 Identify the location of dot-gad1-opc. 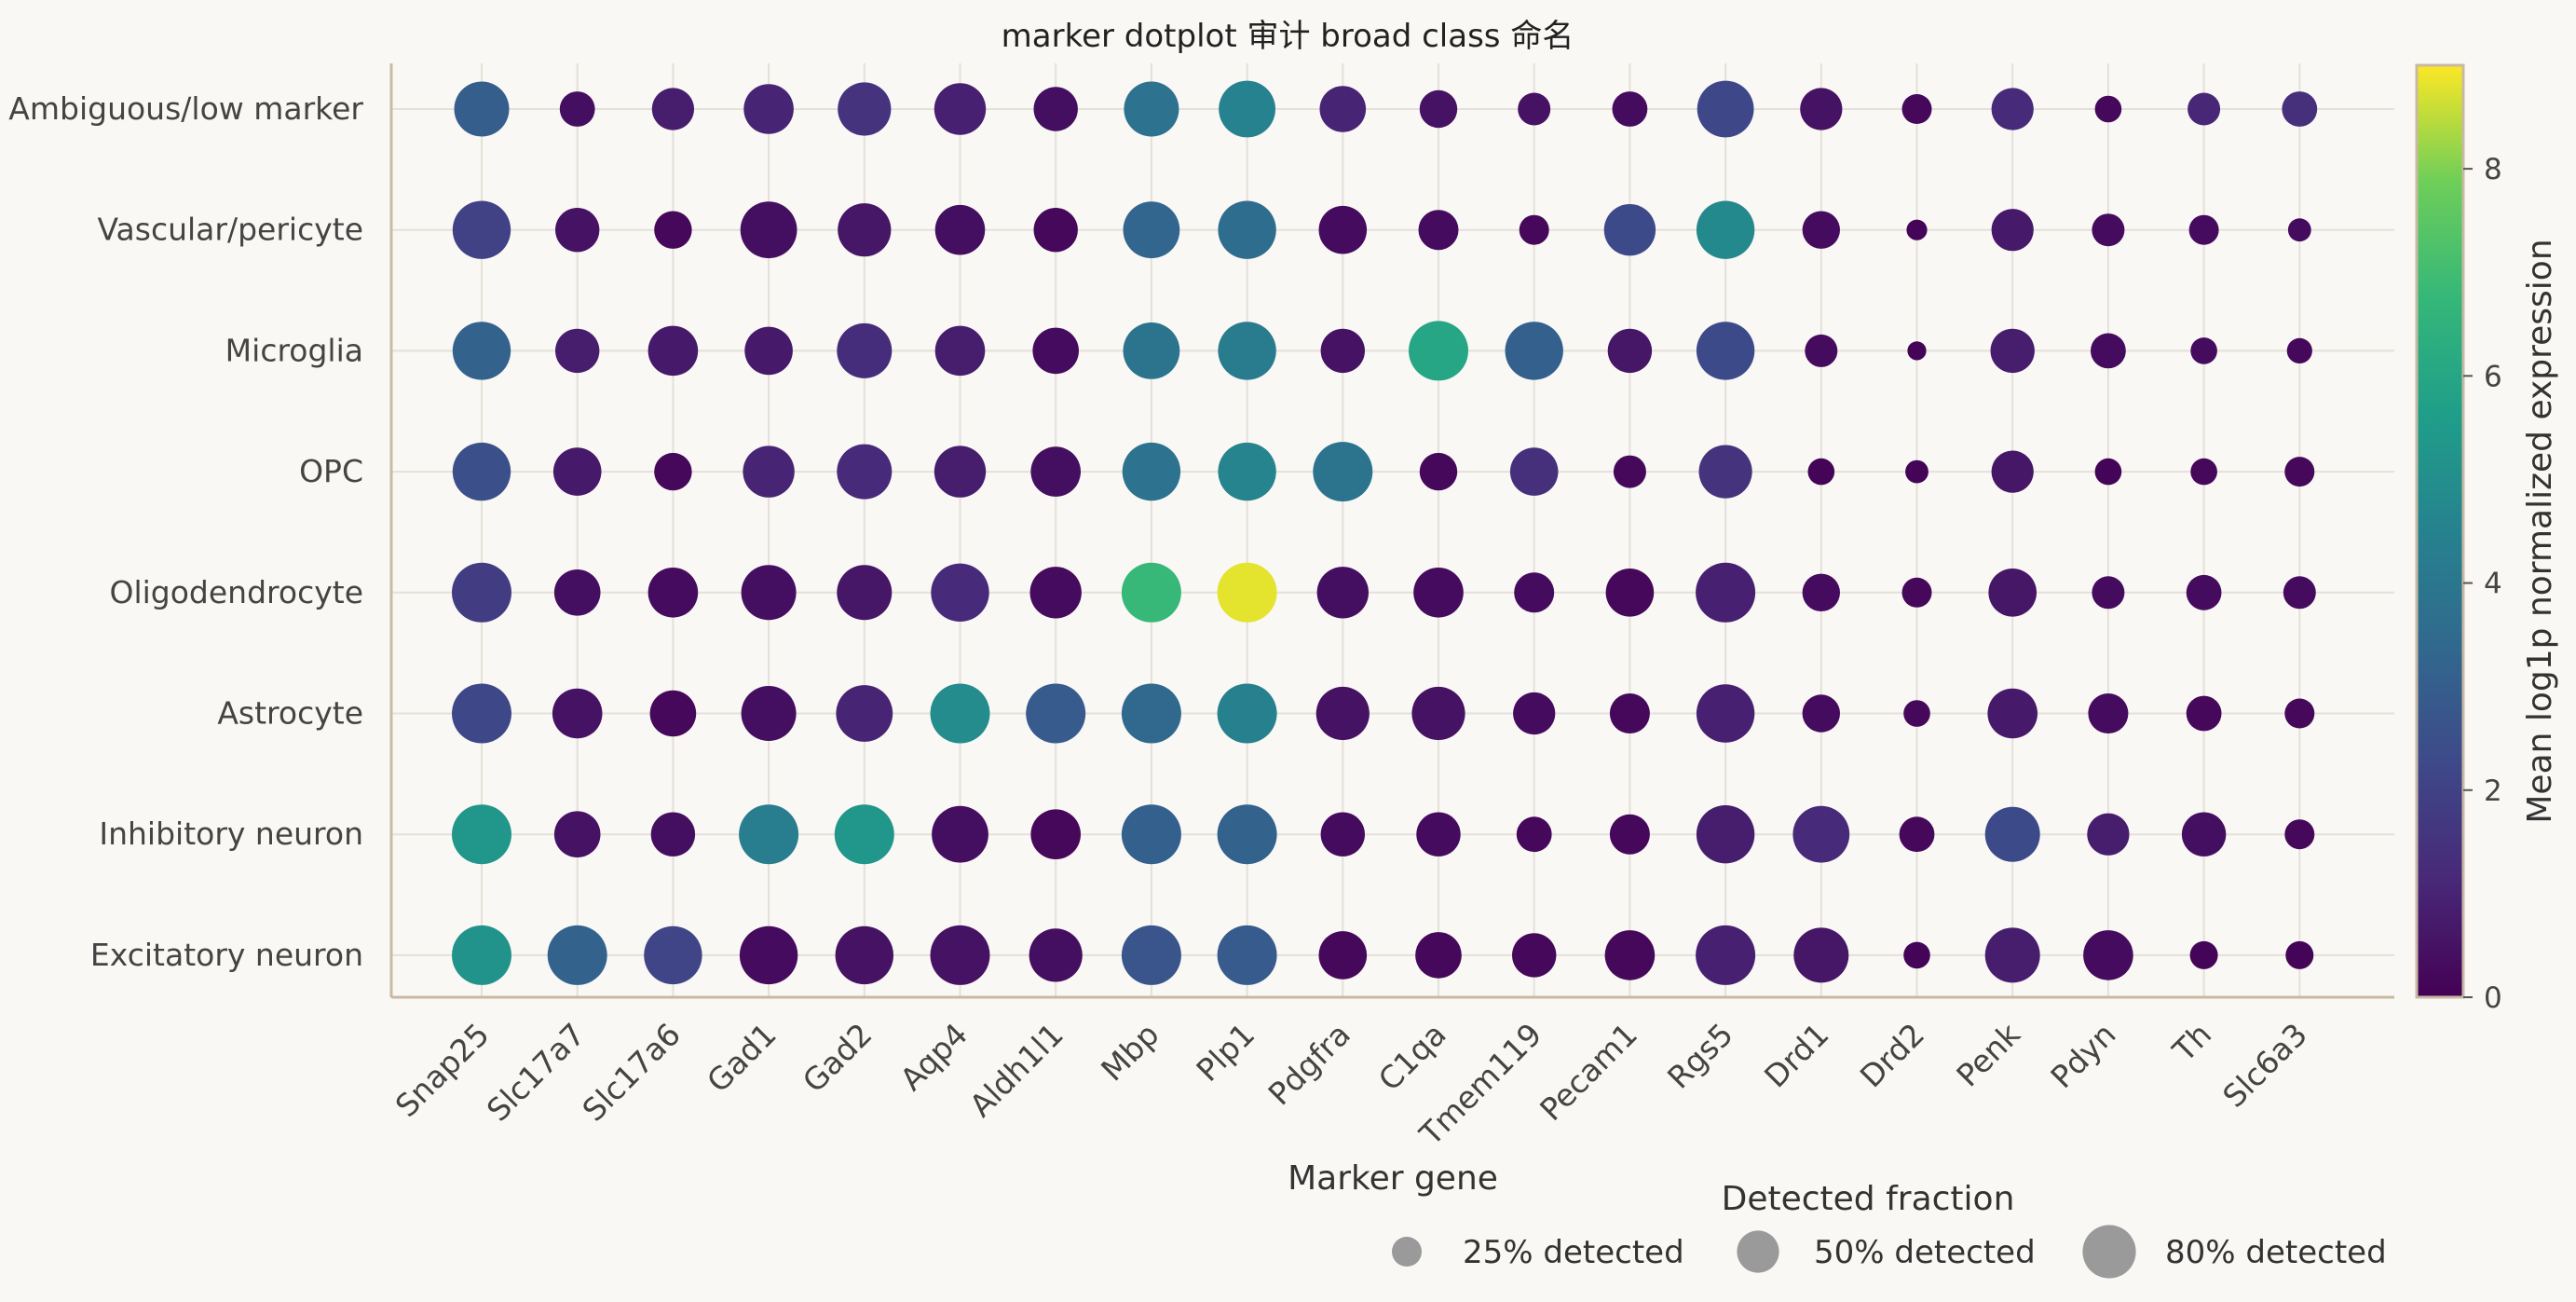
(769, 471).